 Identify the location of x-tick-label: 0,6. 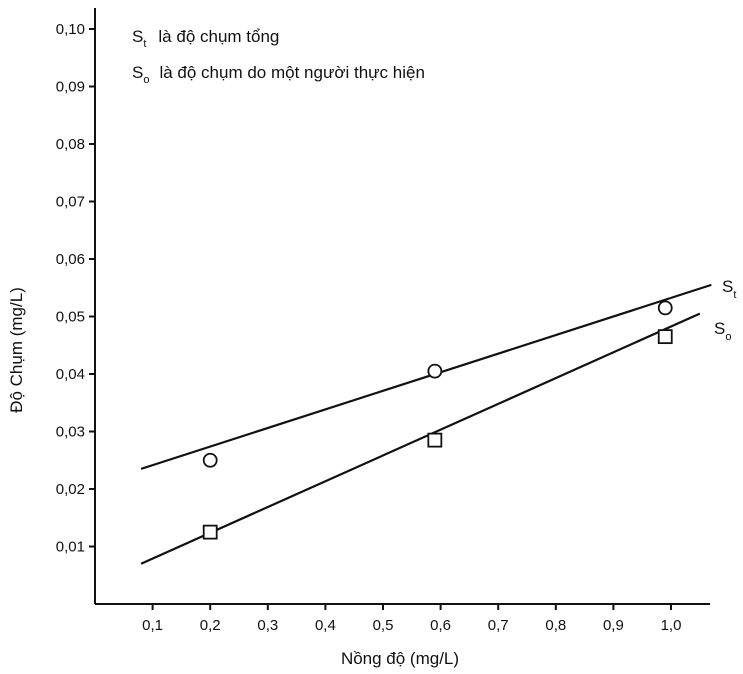
(440, 625).